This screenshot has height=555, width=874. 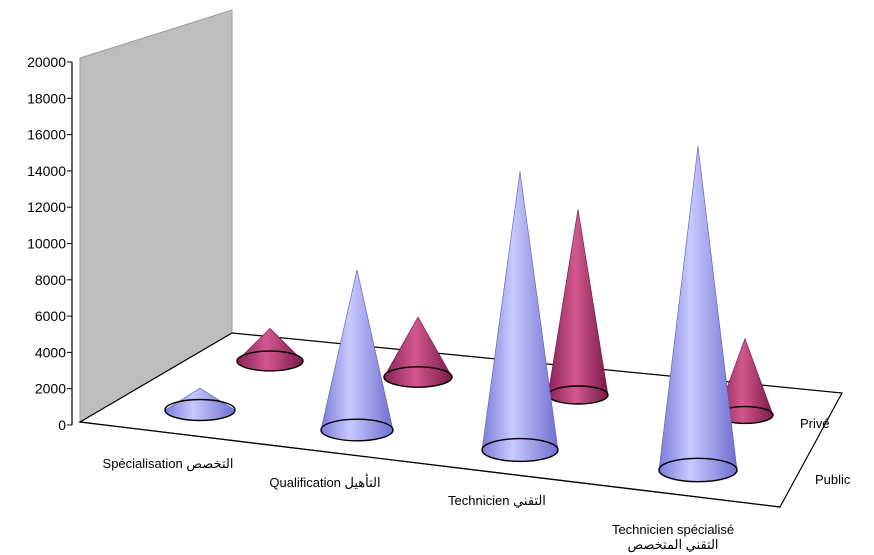 What do you see at coordinates (50, 316) in the screenshot?
I see `y-tick-label: 6000` at bounding box center [50, 316].